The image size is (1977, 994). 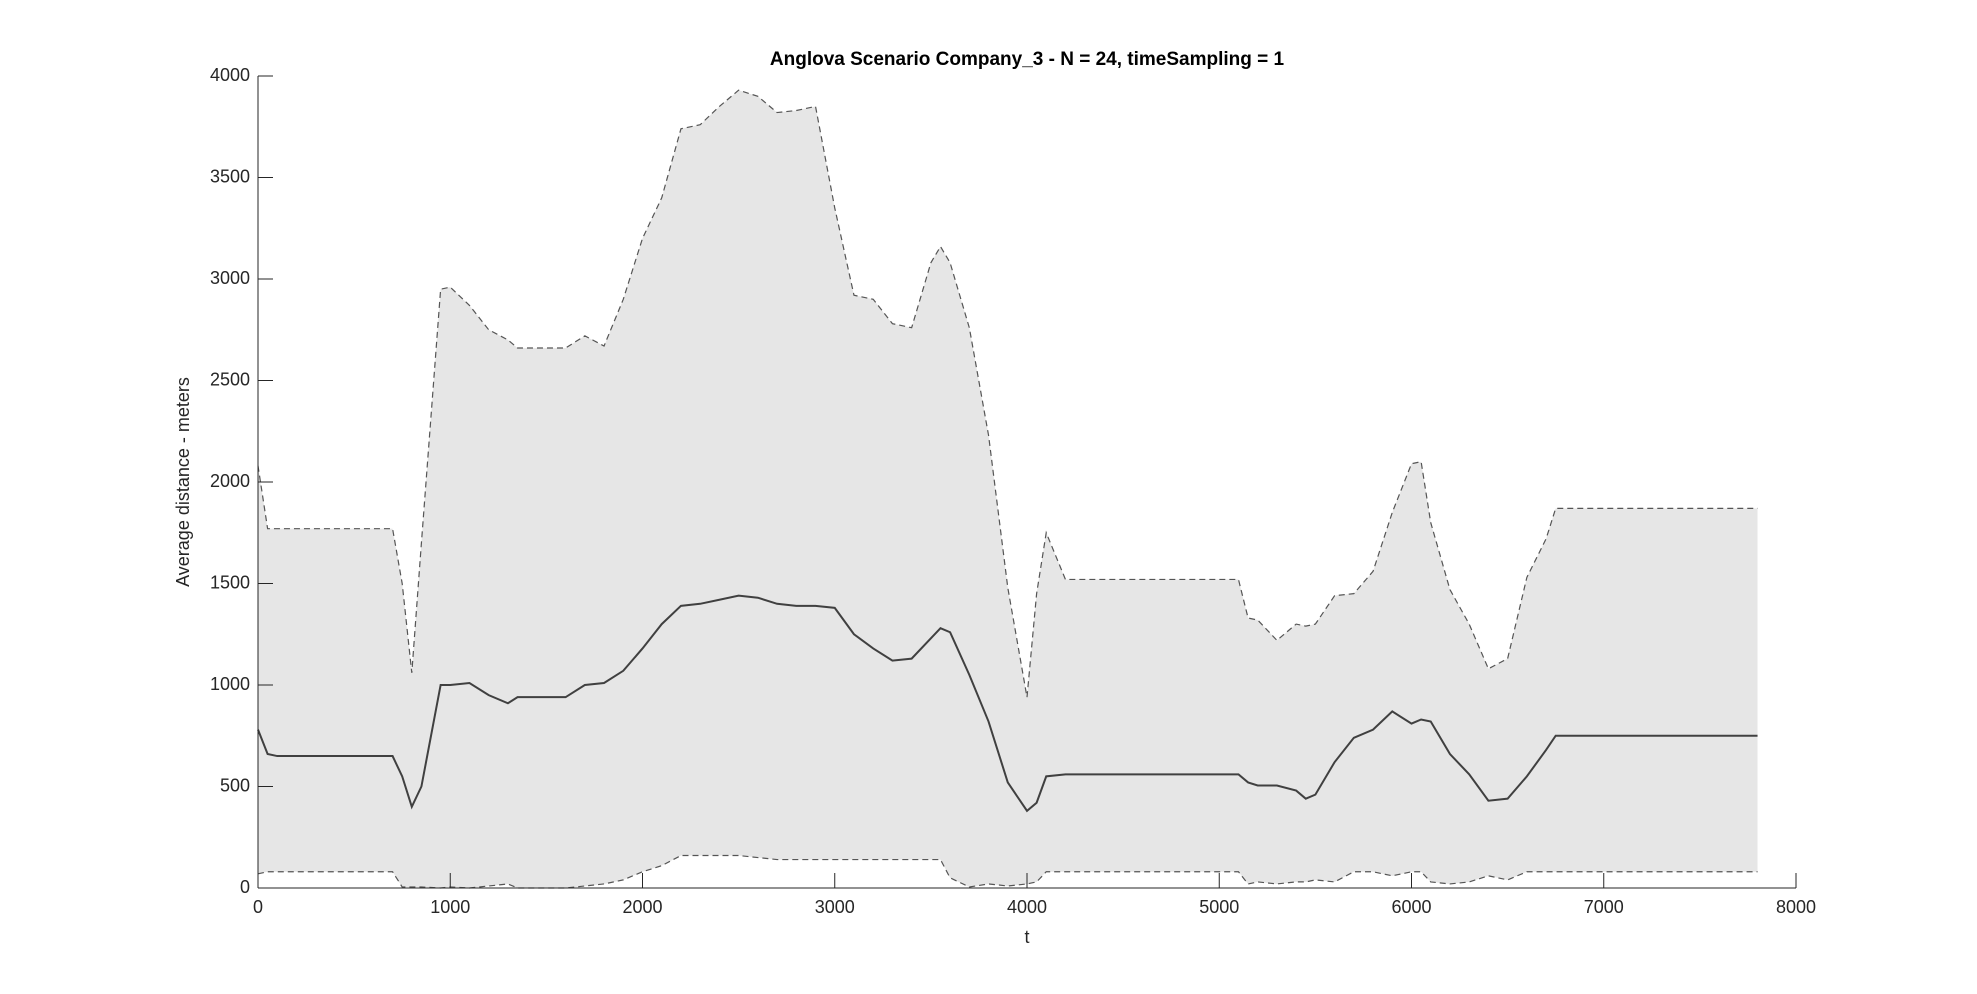 I want to click on y-tick-label: 1000, so click(x=230, y=684).